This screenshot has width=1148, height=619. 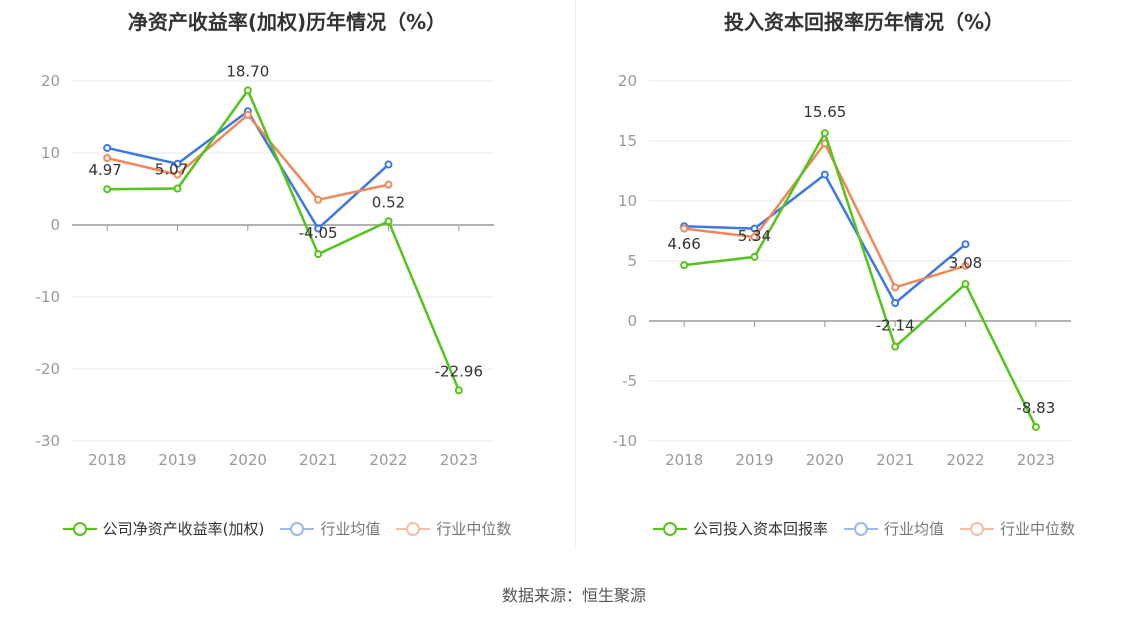 I want to click on legend-label: 公司净资产收益率(加权), so click(x=183, y=529).